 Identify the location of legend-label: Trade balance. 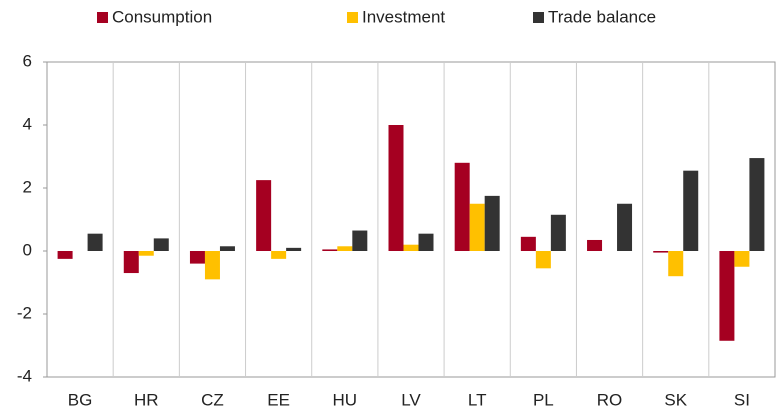
(602, 16).